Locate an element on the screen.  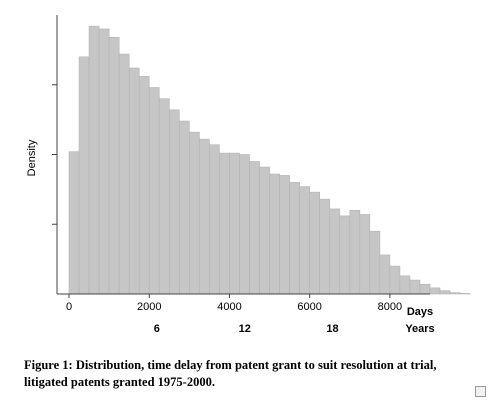
years-tick-label: 18 is located at coordinates (332, 329).